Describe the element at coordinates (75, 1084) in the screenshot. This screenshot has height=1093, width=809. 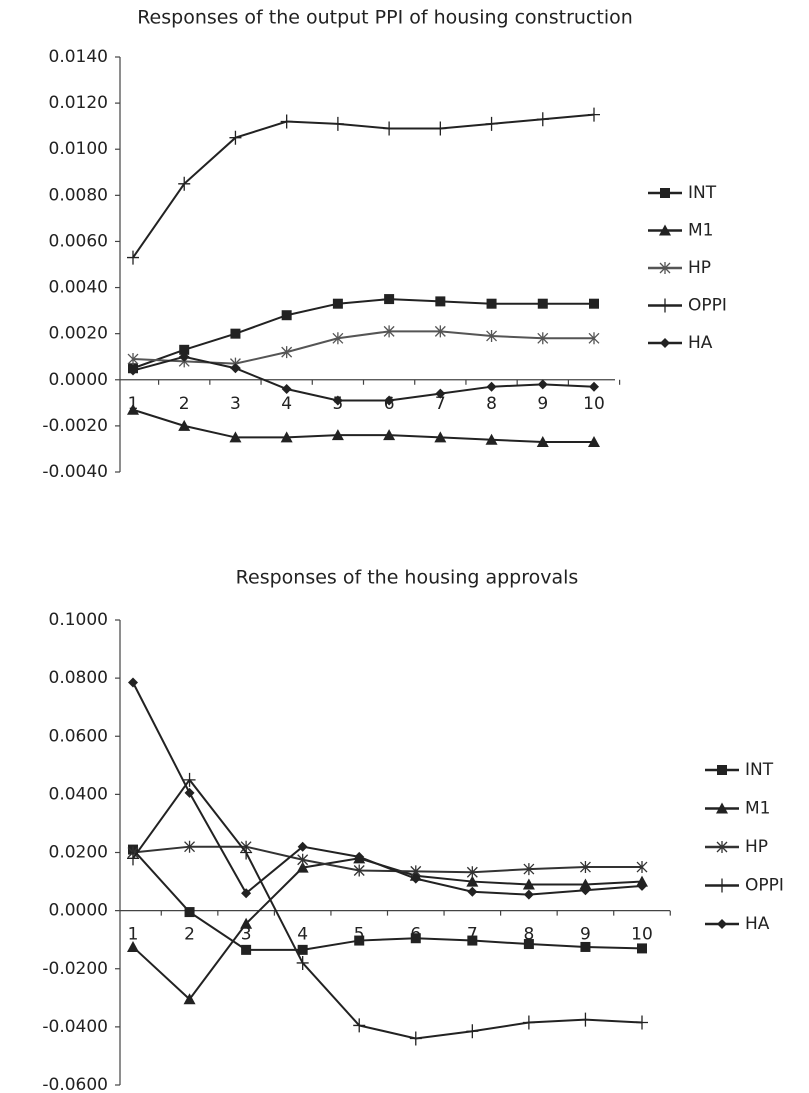
I see `y-tick-label: -0.0600` at that location.